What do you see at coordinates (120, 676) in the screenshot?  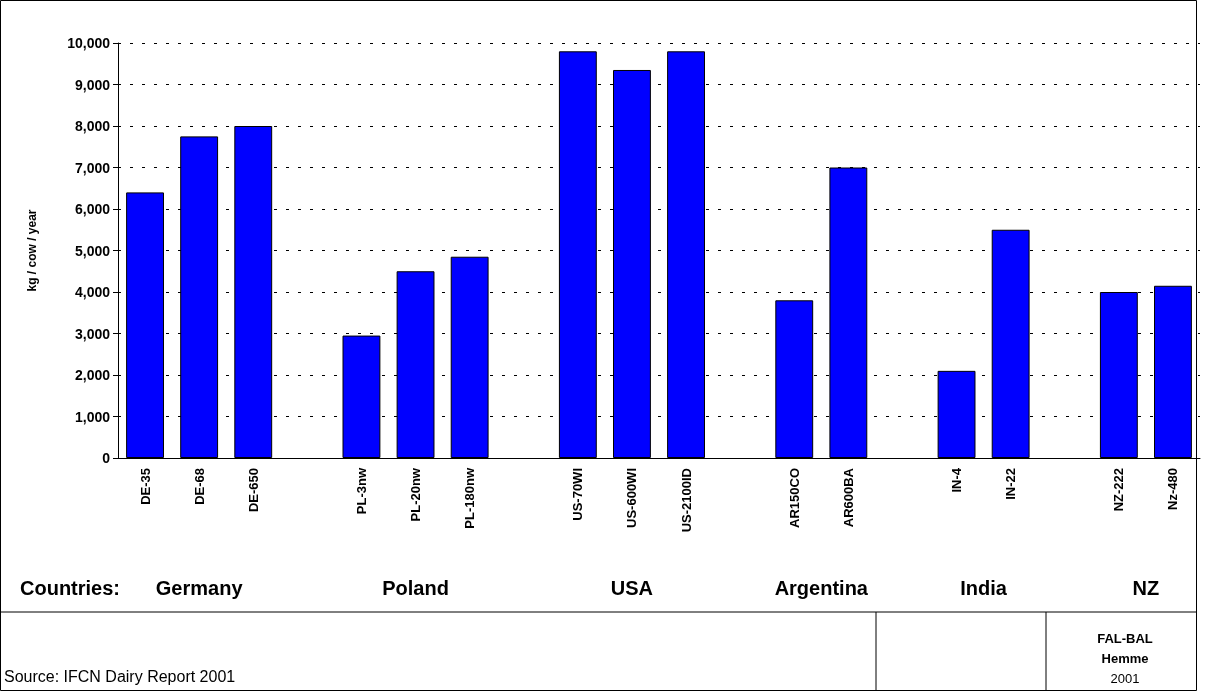 I see `source-note: Source: IFCN Dairy Report 2001` at bounding box center [120, 676].